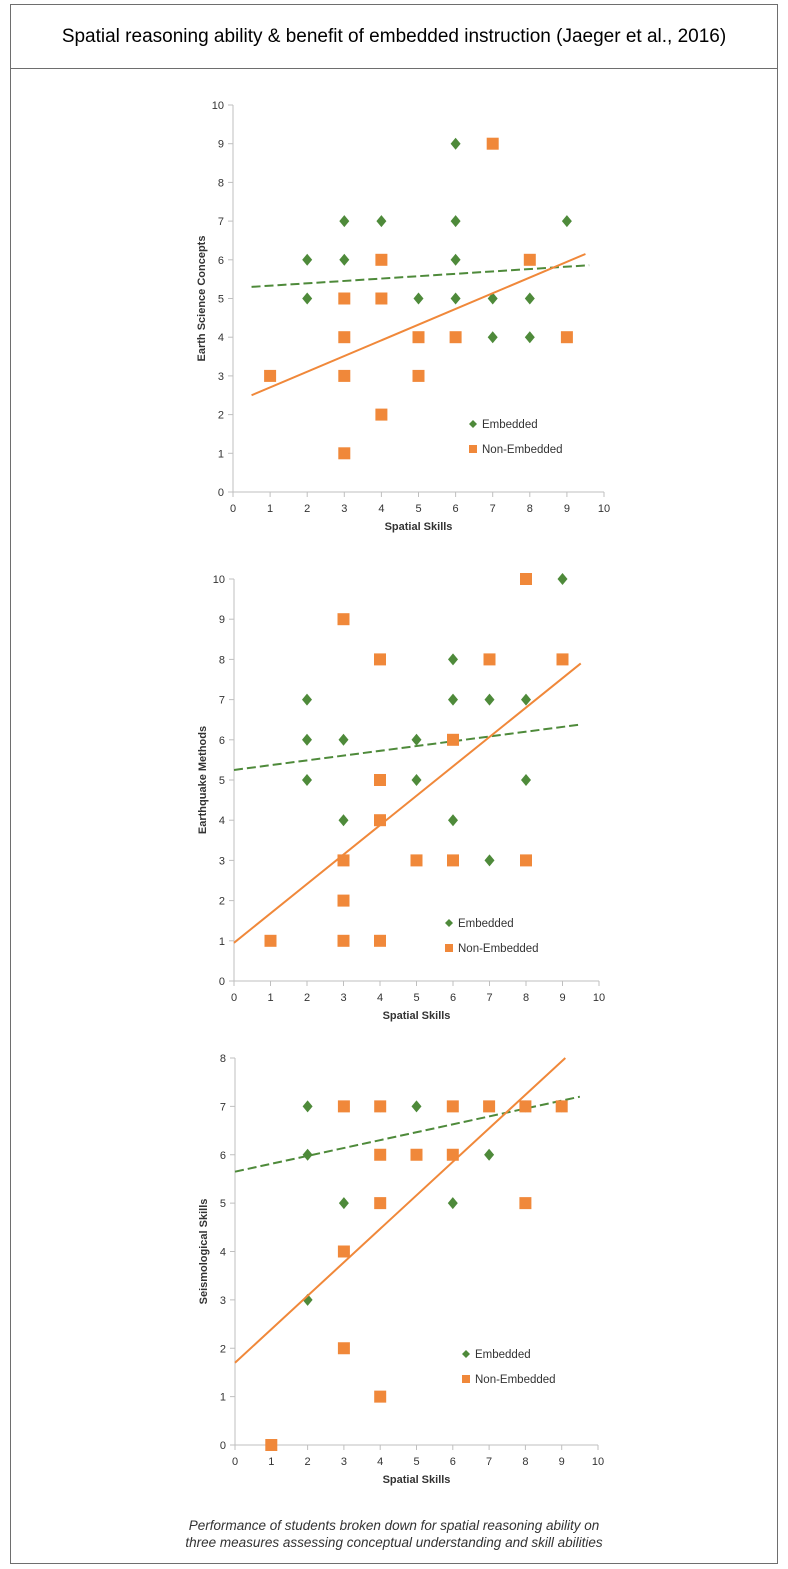 This screenshot has width=788, height=1569. What do you see at coordinates (419, 527) in the screenshot?
I see `x-axis-label: Spatial Skills` at bounding box center [419, 527].